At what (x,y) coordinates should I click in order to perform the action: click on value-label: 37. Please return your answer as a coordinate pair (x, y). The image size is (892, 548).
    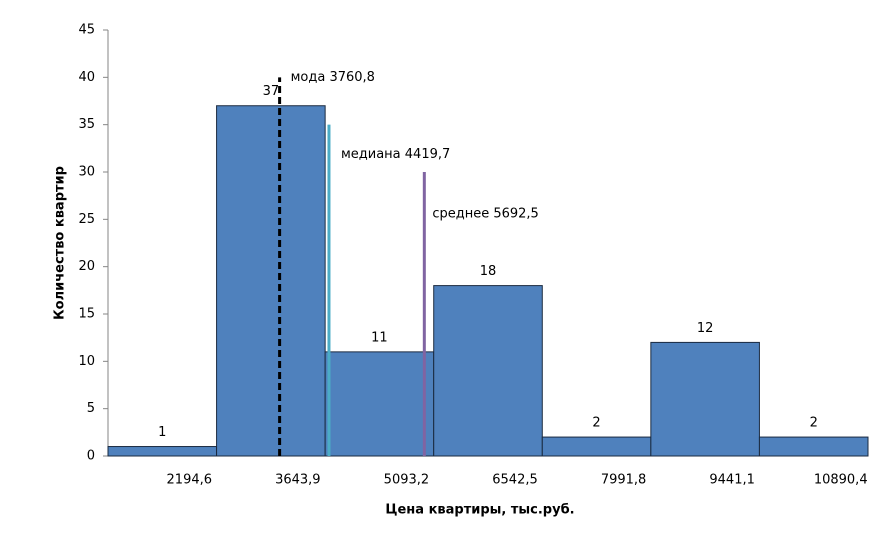
    Looking at the image, I should click on (271, 91).